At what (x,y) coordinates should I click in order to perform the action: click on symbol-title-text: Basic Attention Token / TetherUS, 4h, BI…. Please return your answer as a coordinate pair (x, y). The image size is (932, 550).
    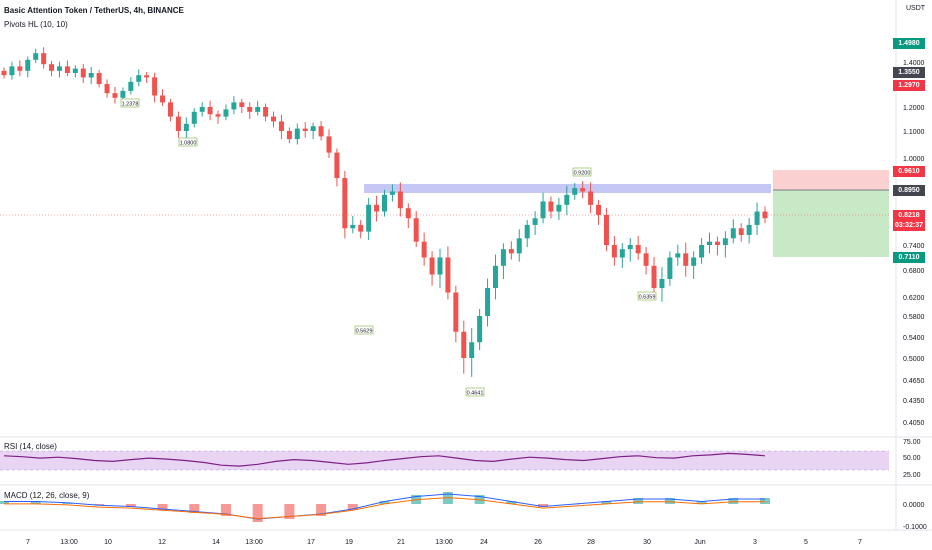
    Looking at the image, I should click on (94, 10).